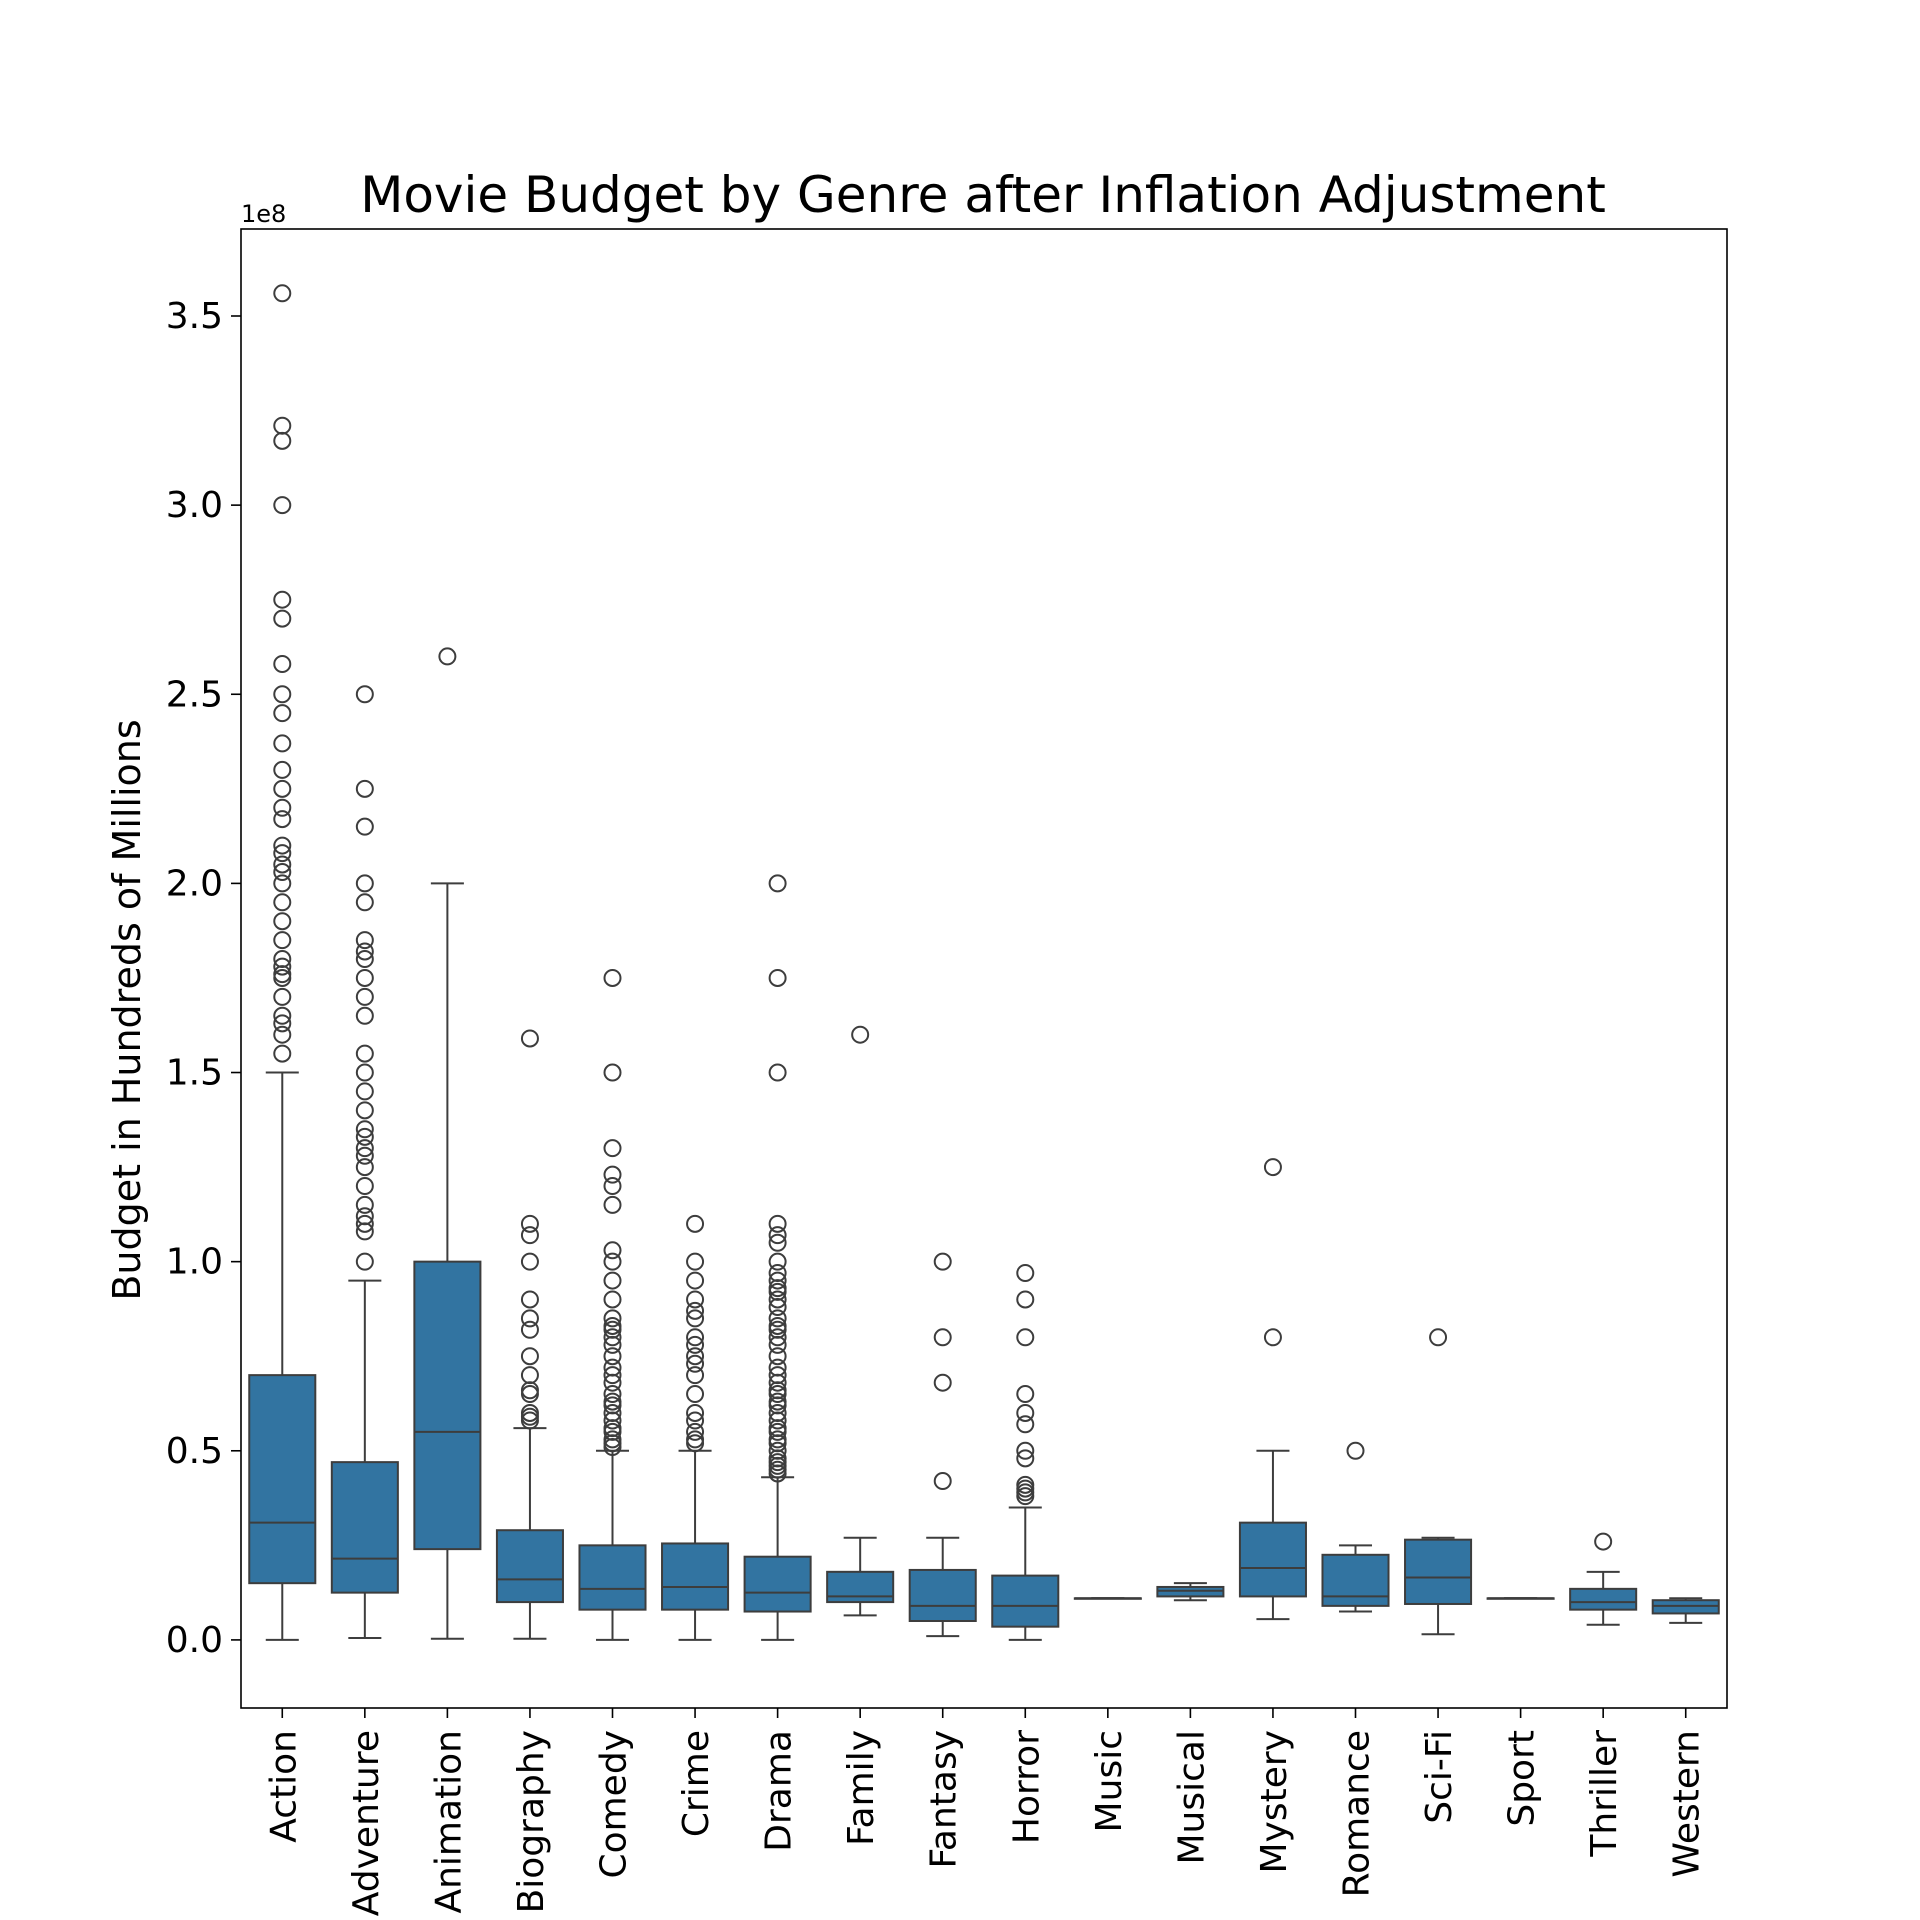 The width and height of the screenshot is (1920, 1920). I want to click on x-tick-label: Crime, so click(696, 1783).